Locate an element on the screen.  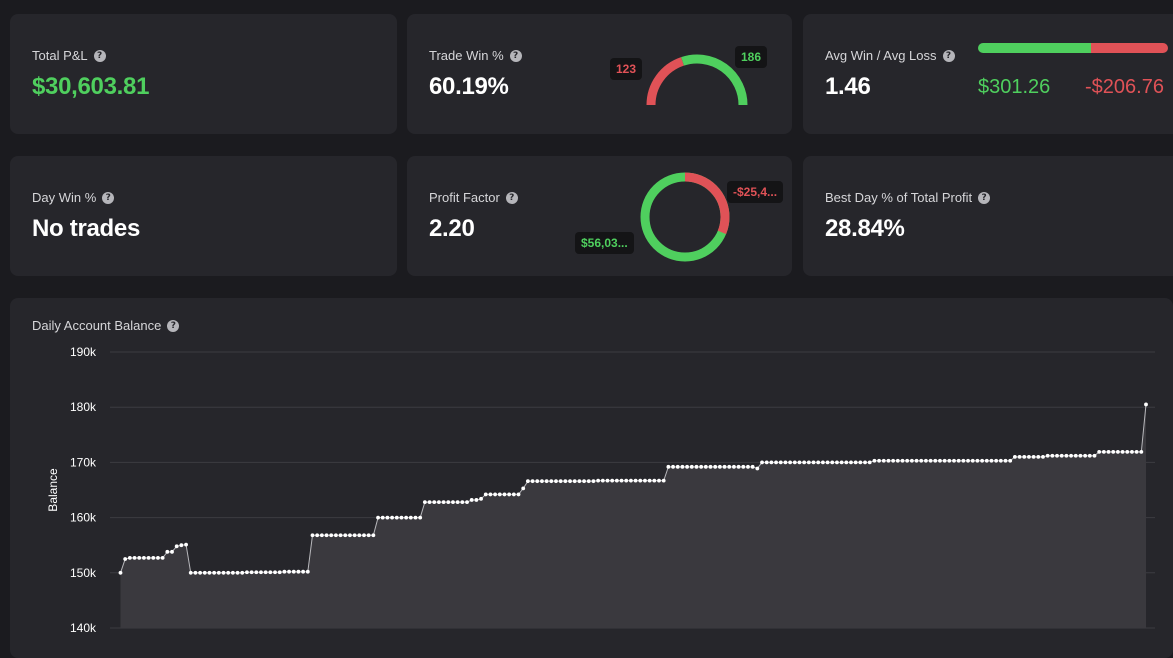
trade-win-loss-arc is located at coordinates (665, 81).